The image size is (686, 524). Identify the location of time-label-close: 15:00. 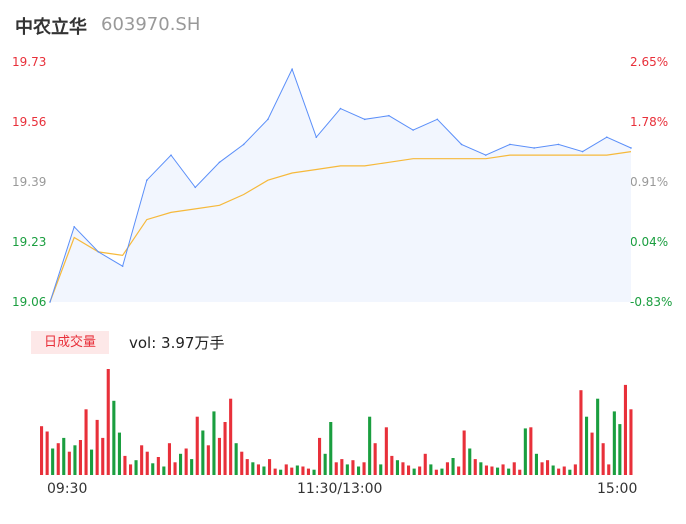
(617, 489).